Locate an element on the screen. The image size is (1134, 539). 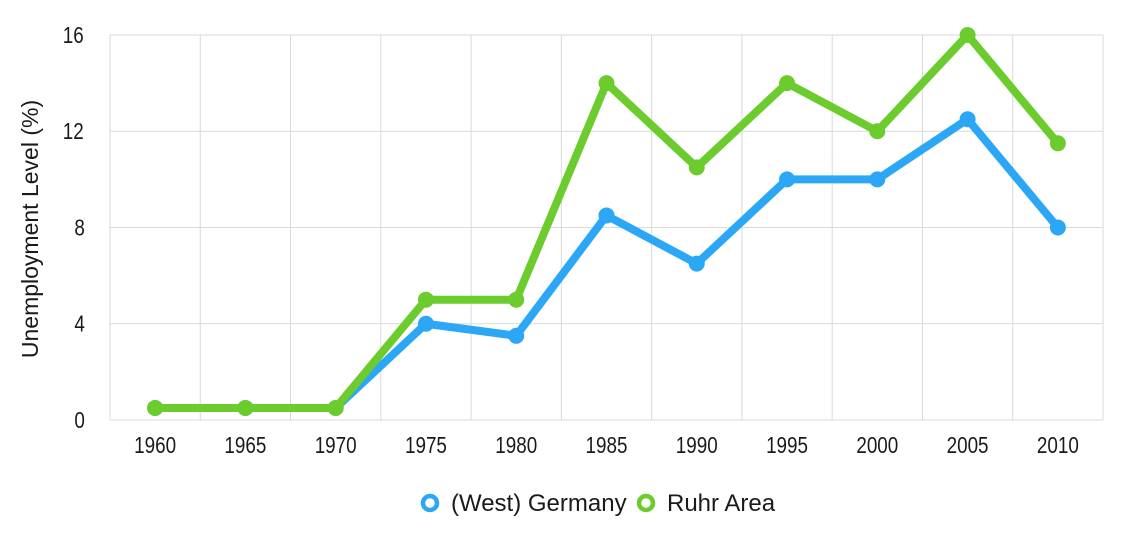
y-tick-label: 12 is located at coordinates (73, 132).